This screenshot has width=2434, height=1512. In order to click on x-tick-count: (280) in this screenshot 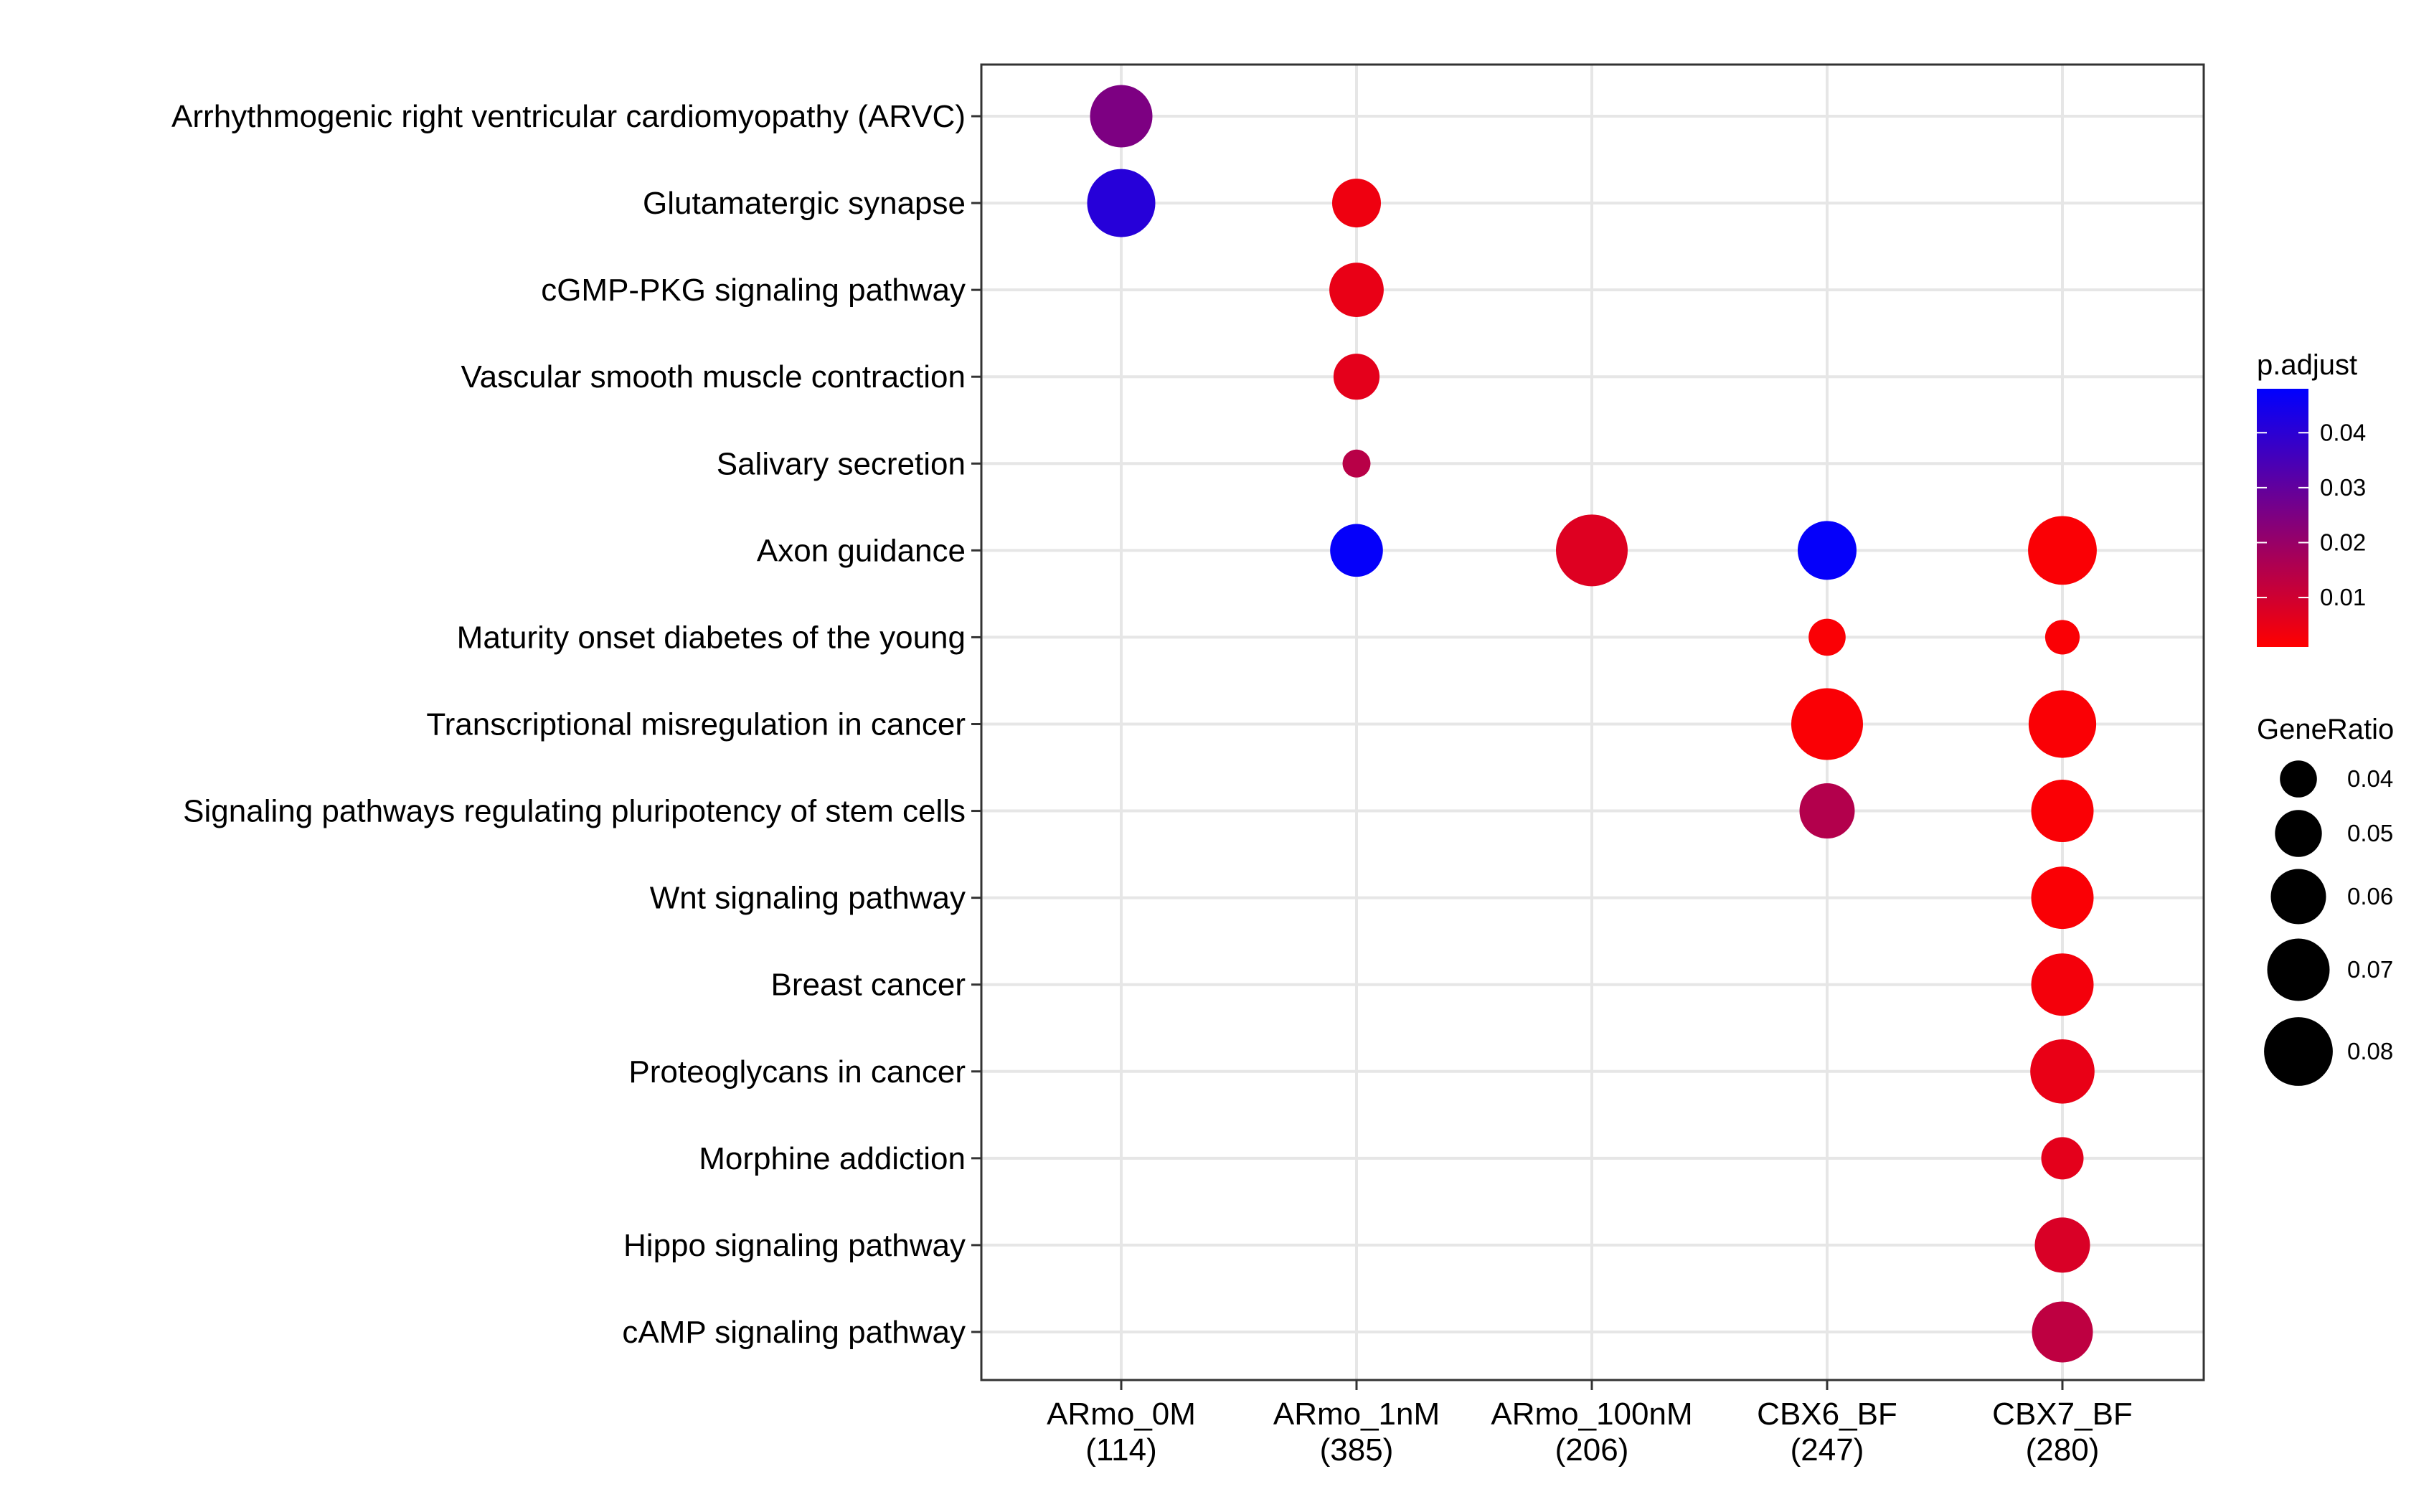, I will do `click(2063, 1450)`.